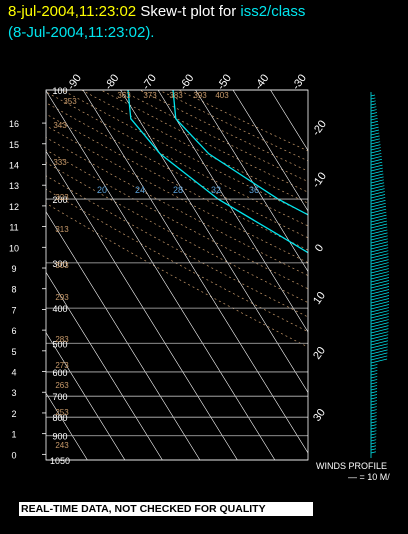 This screenshot has height=534, width=408. Describe the element at coordinates (62, 339) in the screenshot. I see `adiabat-label: 283` at that location.